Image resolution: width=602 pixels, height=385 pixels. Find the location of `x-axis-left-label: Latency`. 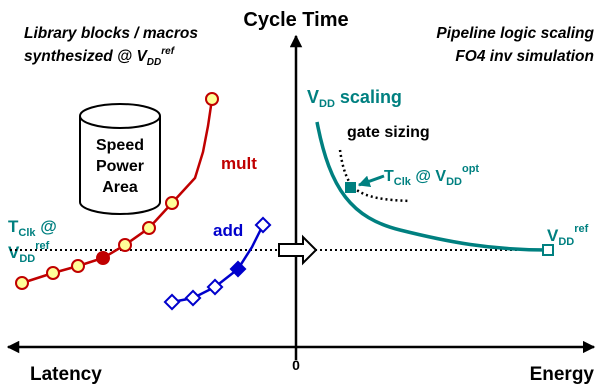

x-axis-left-label: Latency is located at coordinates (66, 374).